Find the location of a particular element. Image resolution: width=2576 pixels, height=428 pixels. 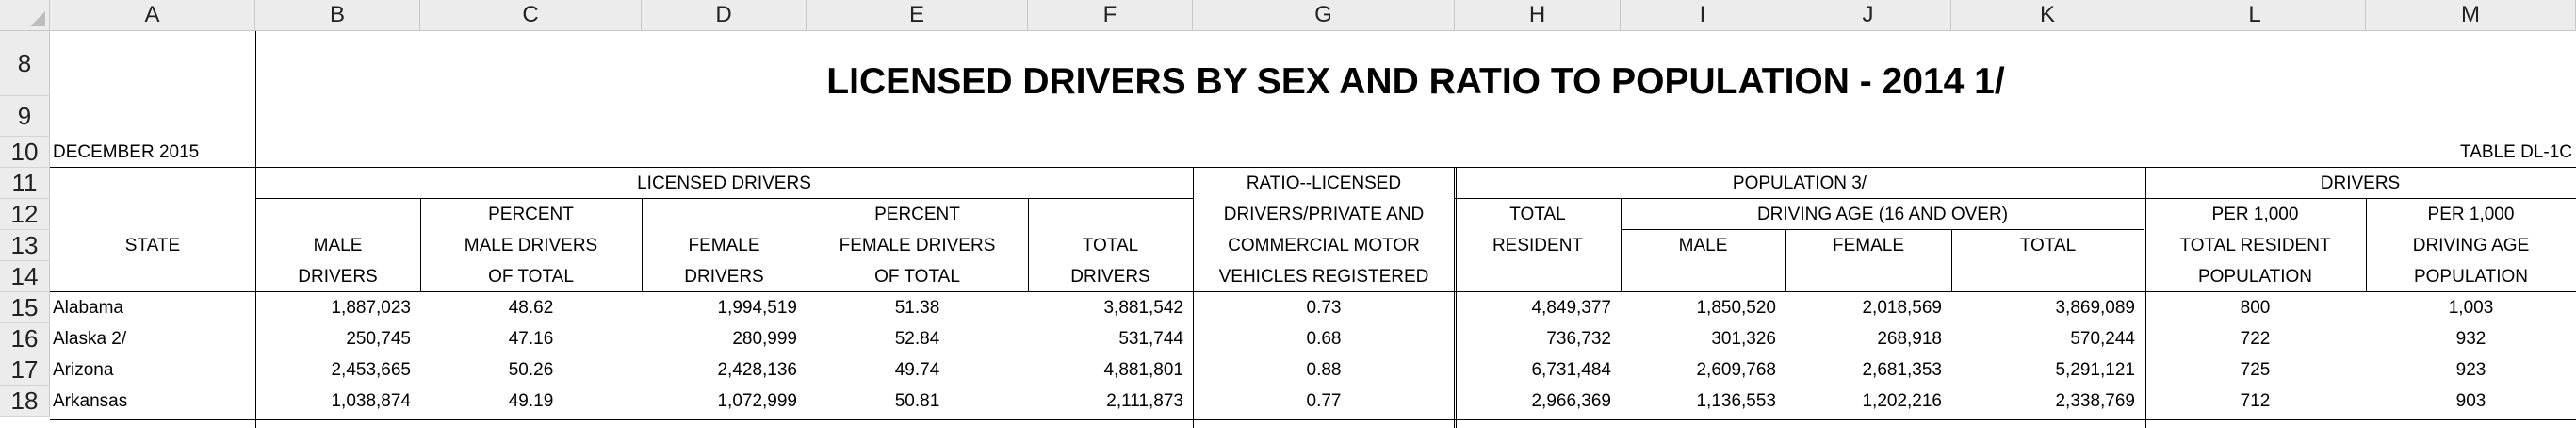

table-cell-pct-female: 52.84 is located at coordinates (917, 339).